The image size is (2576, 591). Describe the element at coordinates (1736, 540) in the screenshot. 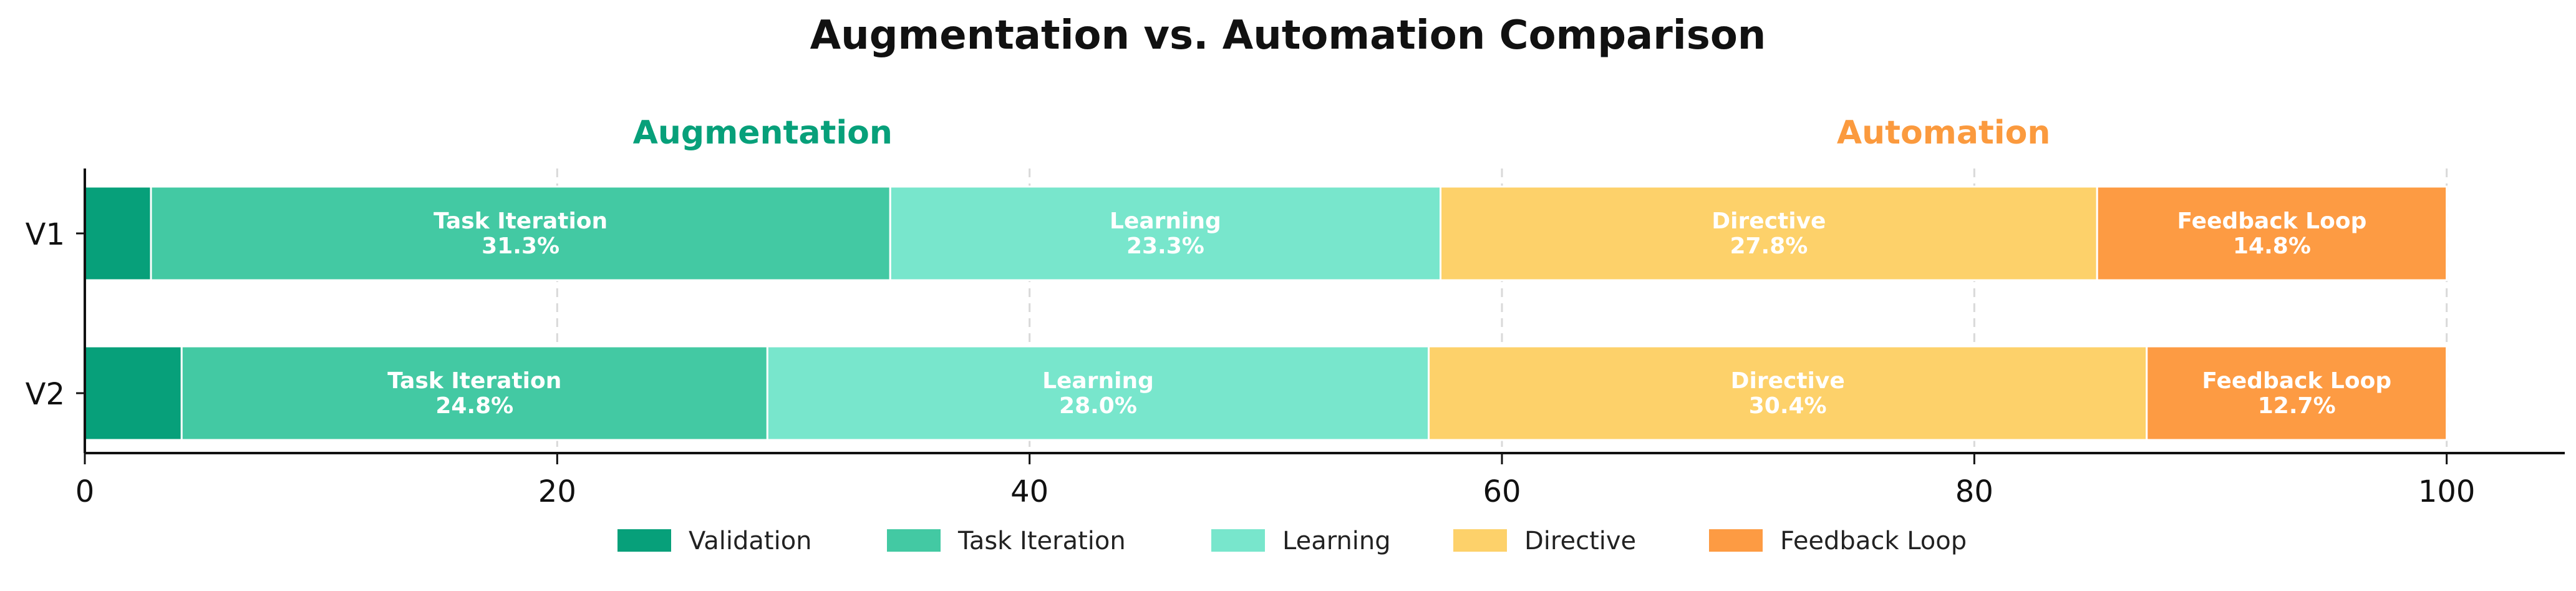

I see `legend-swatch-feedback-loop` at that location.